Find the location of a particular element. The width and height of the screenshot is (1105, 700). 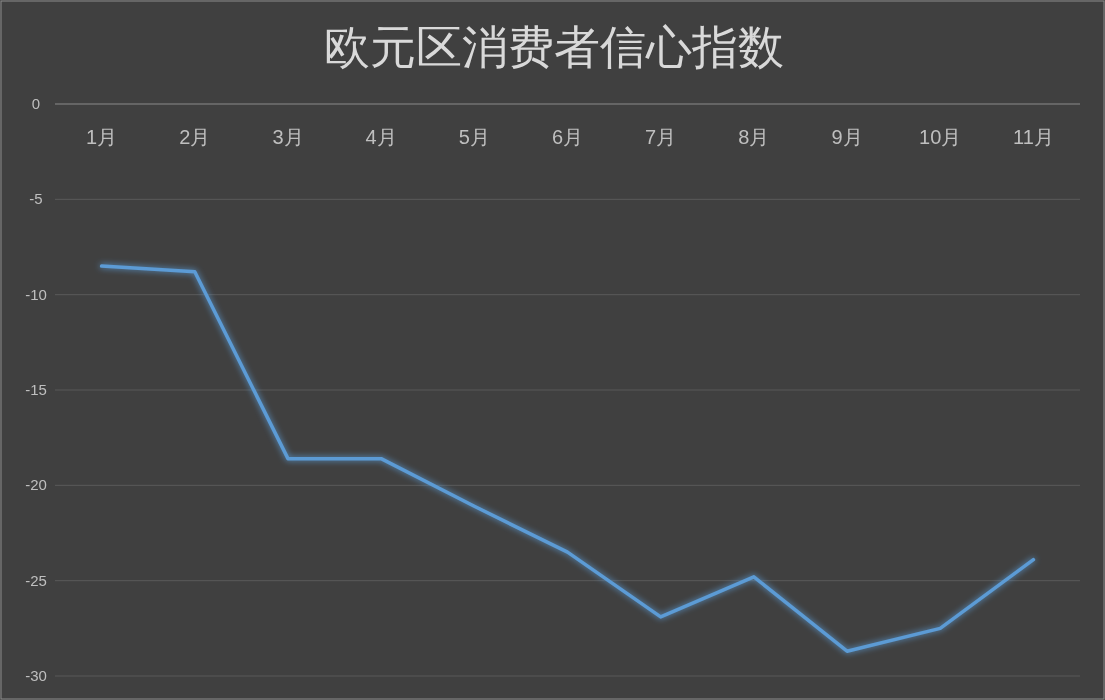

y-tick-label: -20 is located at coordinates (36, 485).